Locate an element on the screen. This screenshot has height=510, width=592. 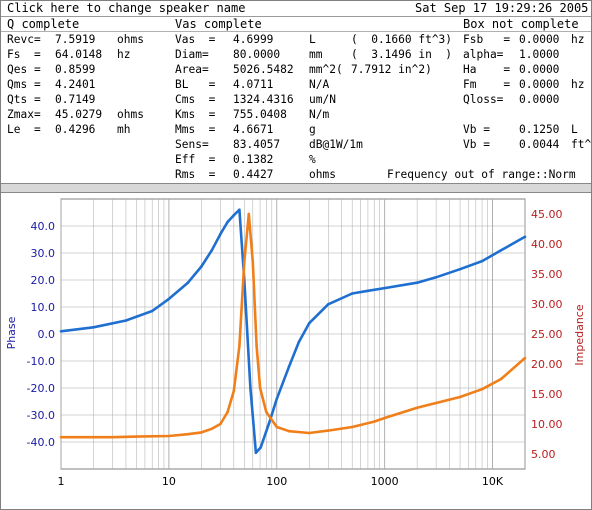
phase-tick-label: 30.0 is located at coordinates (43, 253).